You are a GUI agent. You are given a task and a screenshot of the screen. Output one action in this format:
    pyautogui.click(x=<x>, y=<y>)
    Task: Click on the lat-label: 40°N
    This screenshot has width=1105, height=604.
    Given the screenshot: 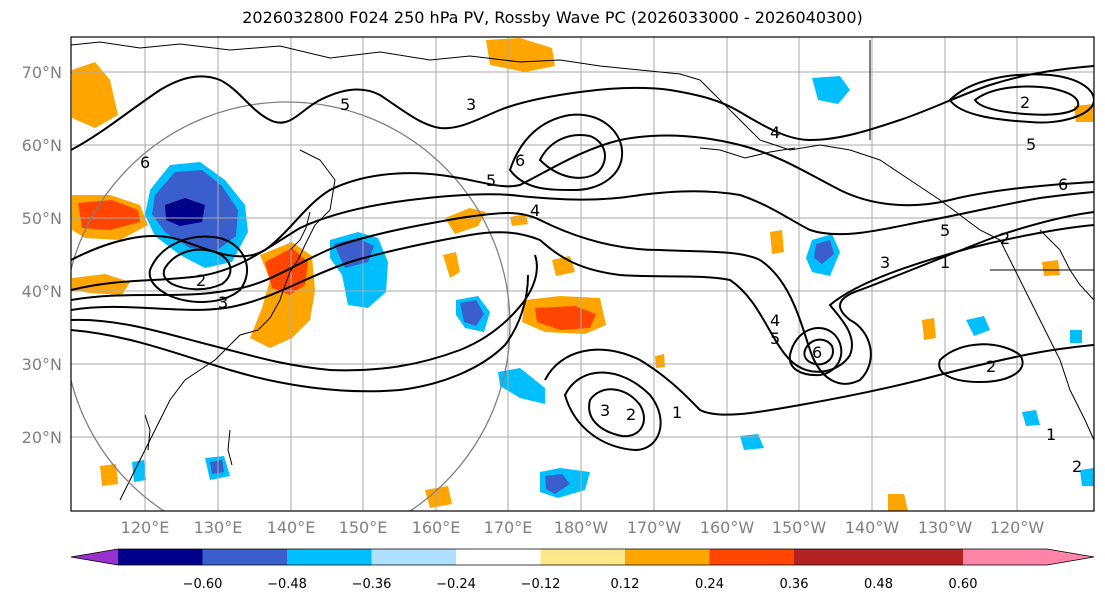 What is the action you would take?
    pyautogui.click(x=42, y=291)
    